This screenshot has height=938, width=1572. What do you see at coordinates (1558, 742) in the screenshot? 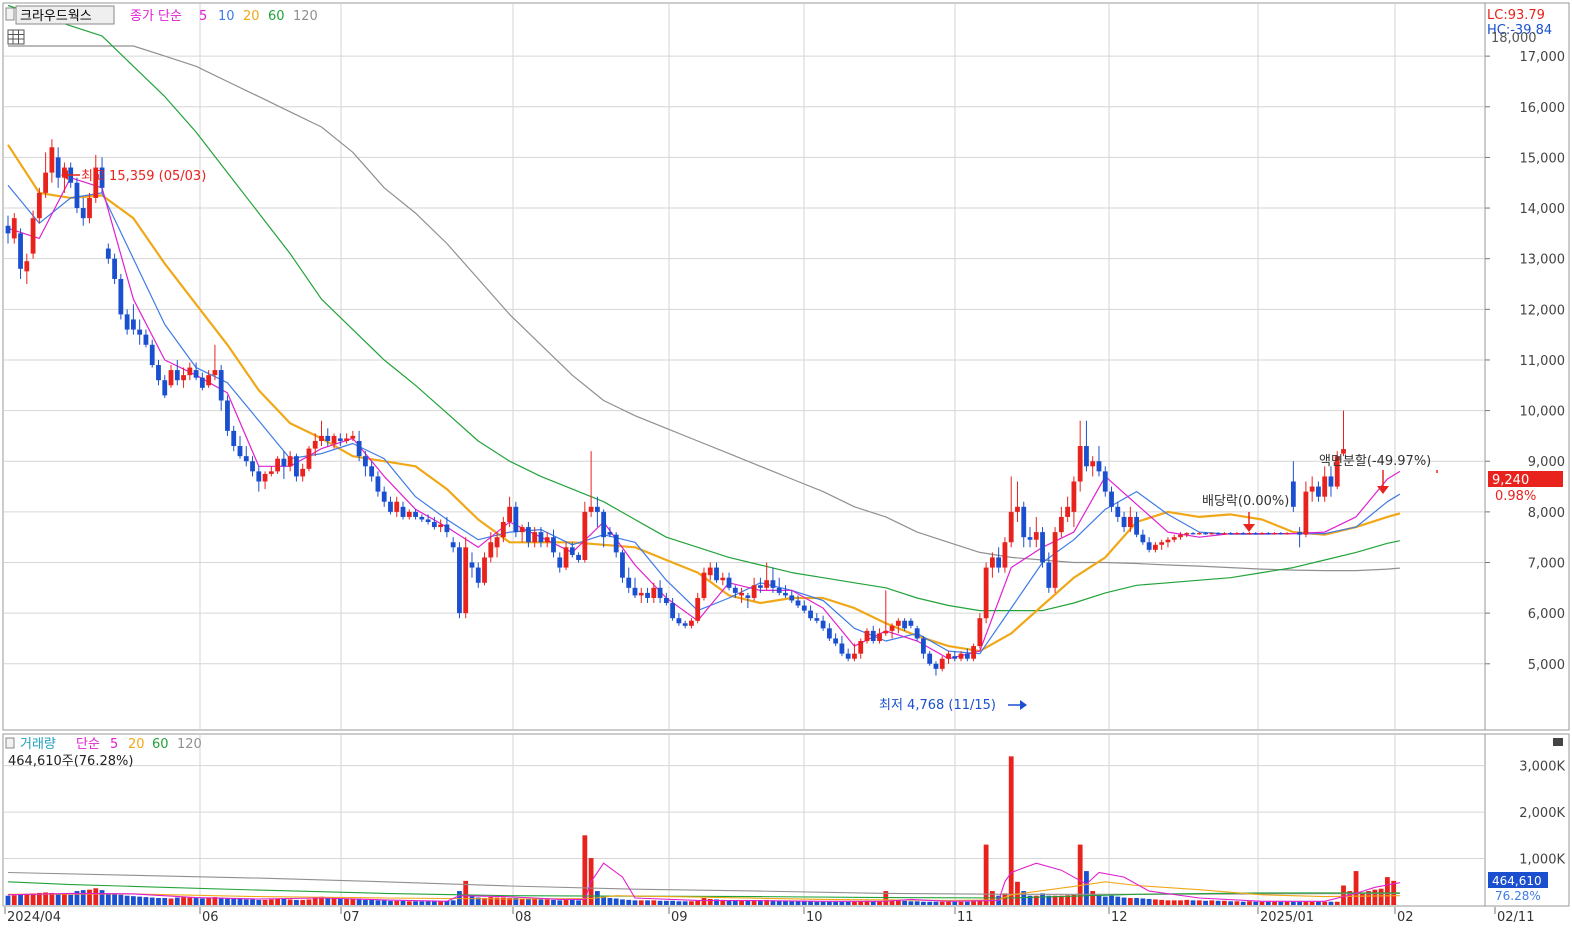
I see `volume-panel-menu-icon` at bounding box center [1558, 742].